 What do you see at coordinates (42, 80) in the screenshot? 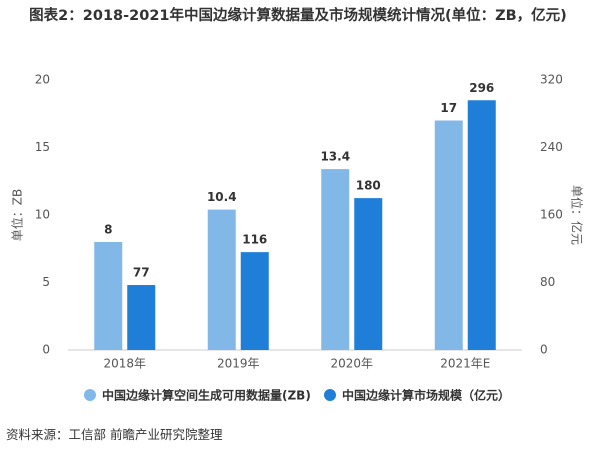
I see `y-tick-label: 20` at bounding box center [42, 80].